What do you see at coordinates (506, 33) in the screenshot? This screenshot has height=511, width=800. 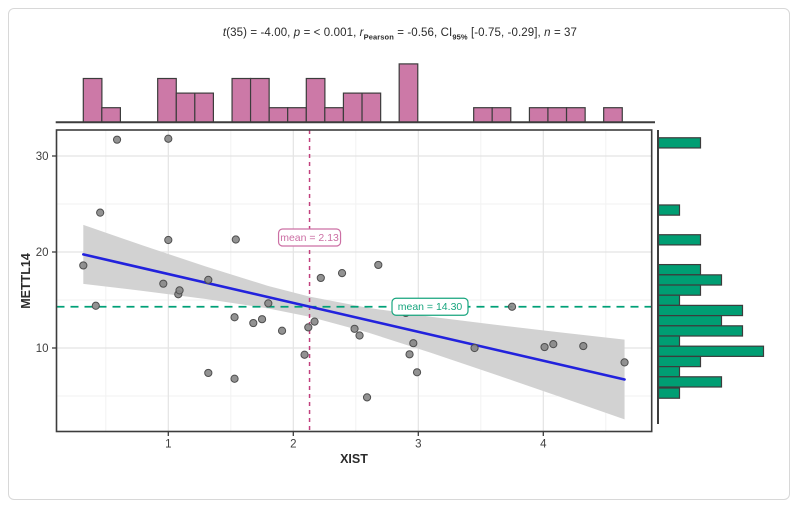 I see `stats-annotation-segment: [-0.75, -0.29],` at bounding box center [506, 33].